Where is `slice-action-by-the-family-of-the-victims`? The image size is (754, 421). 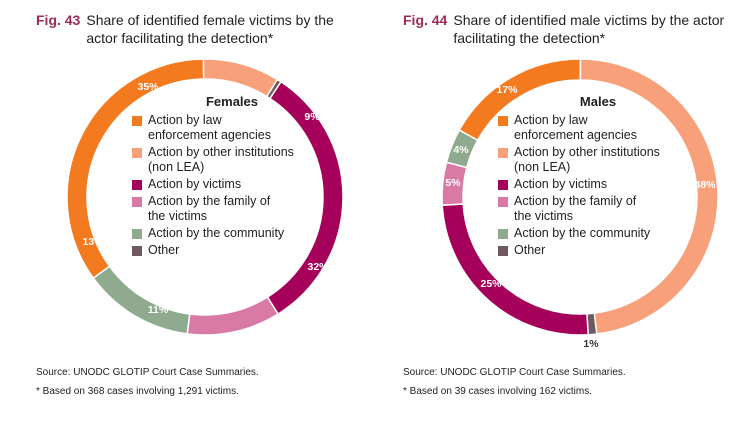 slice-action-by-the-family-of-the-victims is located at coordinates (233, 316).